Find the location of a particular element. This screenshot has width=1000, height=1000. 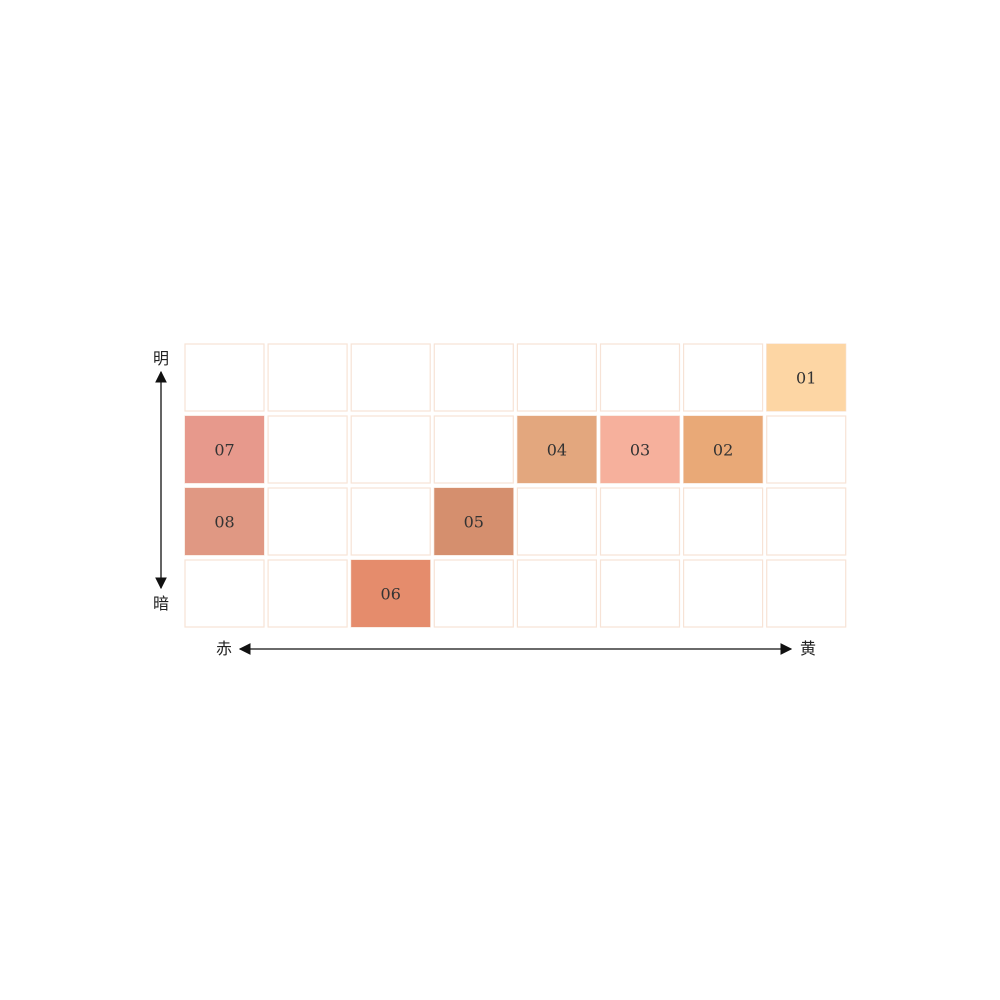

shade-label-03: 03 is located at coordinates (640, 450).